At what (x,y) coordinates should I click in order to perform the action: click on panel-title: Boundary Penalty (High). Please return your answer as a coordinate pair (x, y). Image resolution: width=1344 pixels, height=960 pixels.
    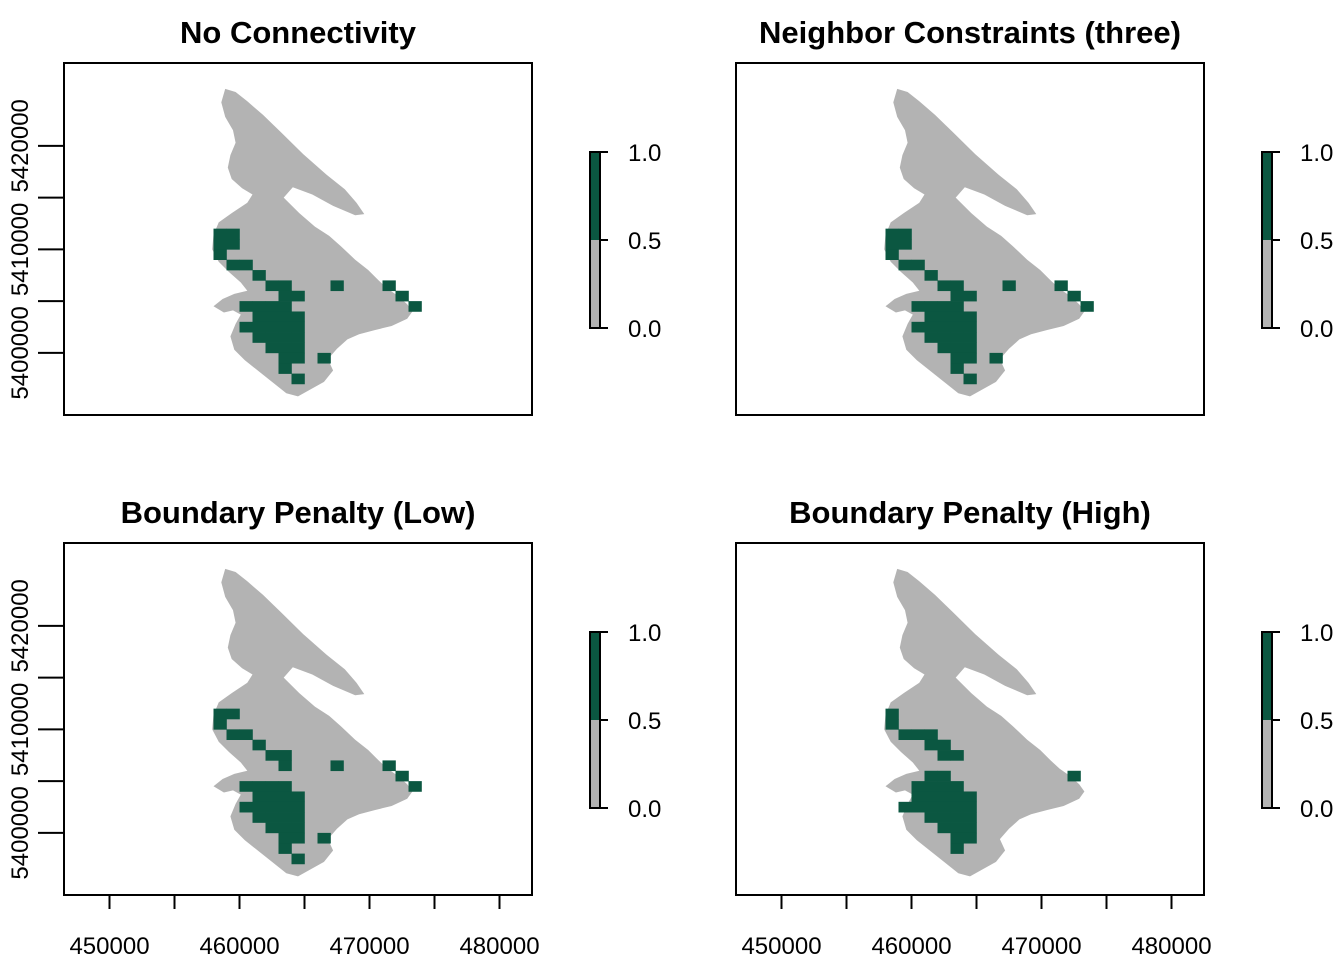
    Looking at the image, I should click on (970, 512).